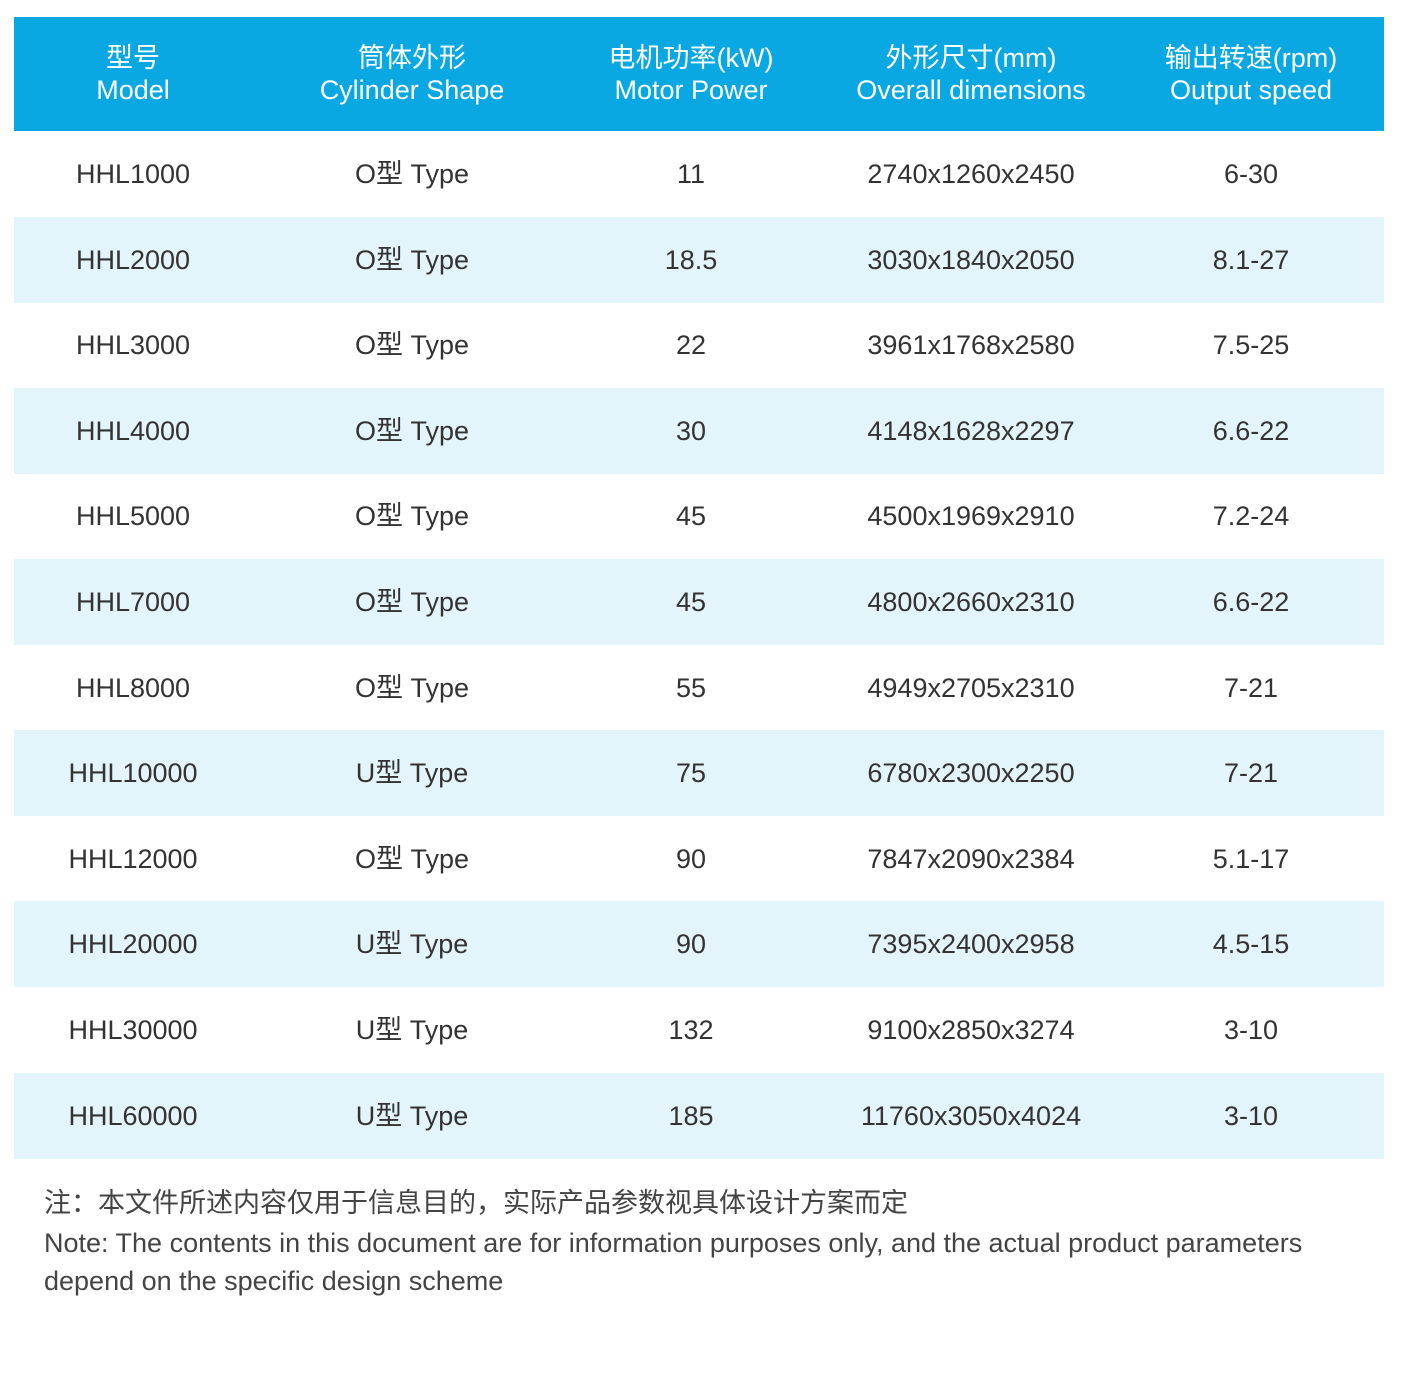  I want to click on table-row: HHL20000 U型 Type 90 7395x2400x2958 4.5-15, so click(699, 944).